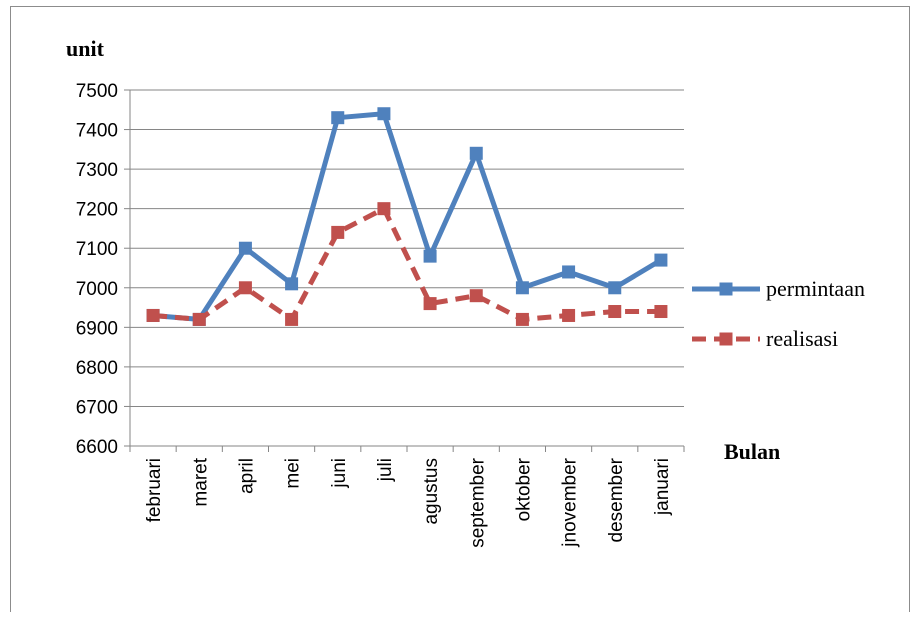 This screenshot has width=924, height=618. What do you see at coordinates (385, 470) in the screenshot?
I see `x-tick-label-juli: juli` at bounding box center [385, 470].